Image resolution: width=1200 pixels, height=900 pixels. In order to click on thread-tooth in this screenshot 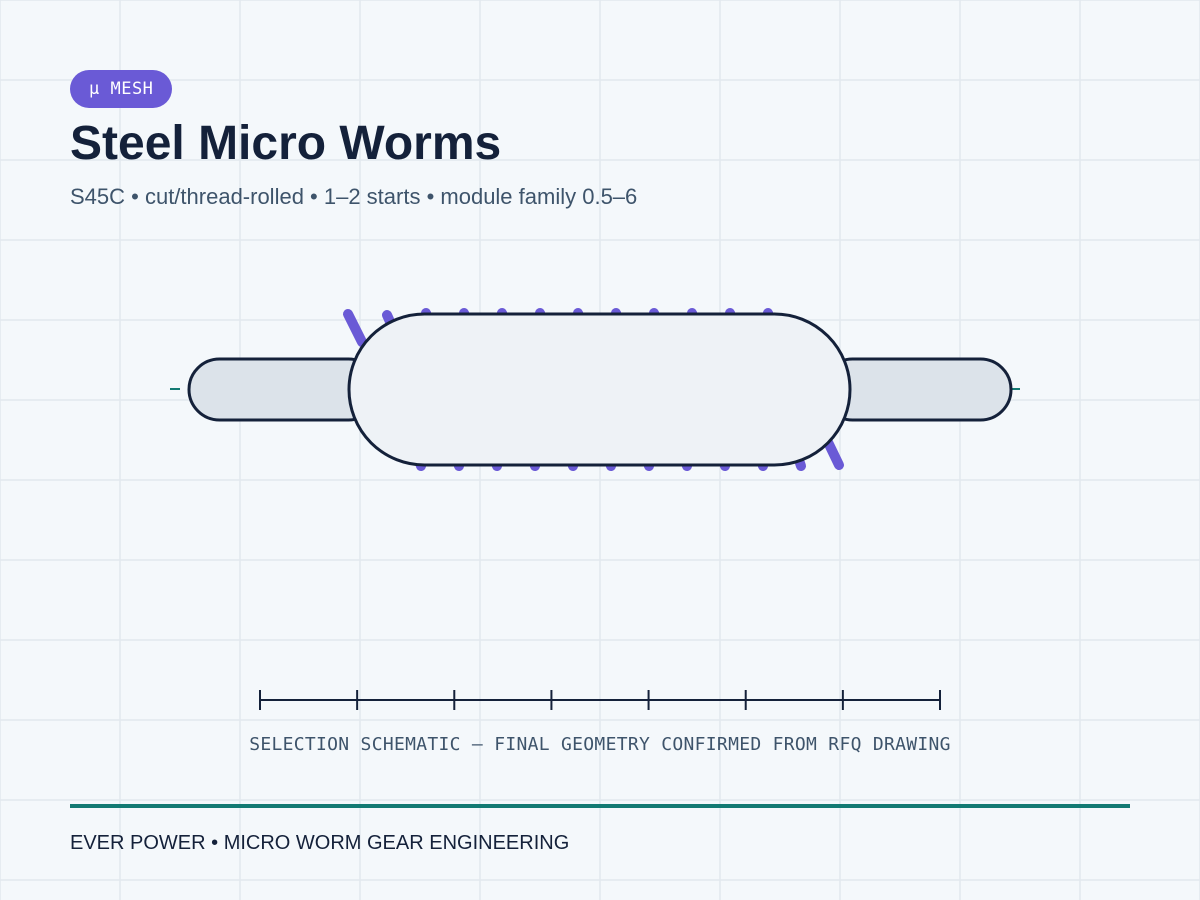, I will do `click(800, 464)`.